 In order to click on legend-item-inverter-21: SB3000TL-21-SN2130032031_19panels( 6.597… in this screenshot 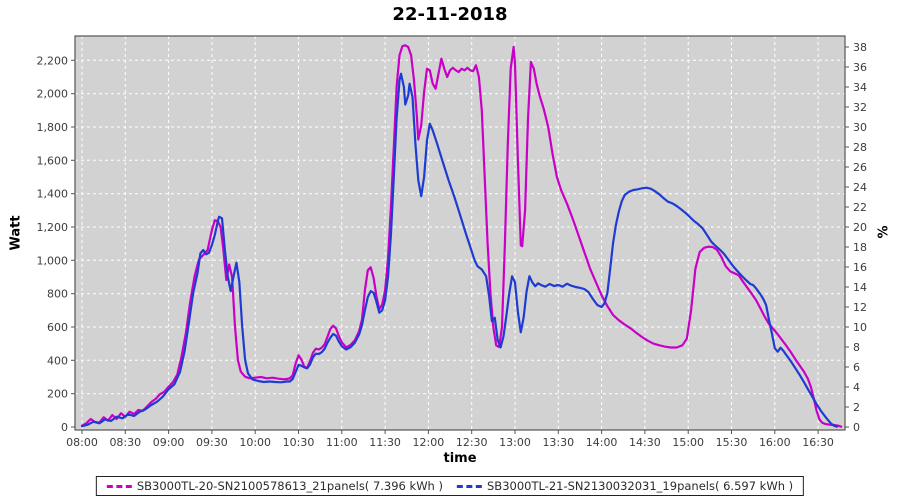, I will do `click(625, 486)`.